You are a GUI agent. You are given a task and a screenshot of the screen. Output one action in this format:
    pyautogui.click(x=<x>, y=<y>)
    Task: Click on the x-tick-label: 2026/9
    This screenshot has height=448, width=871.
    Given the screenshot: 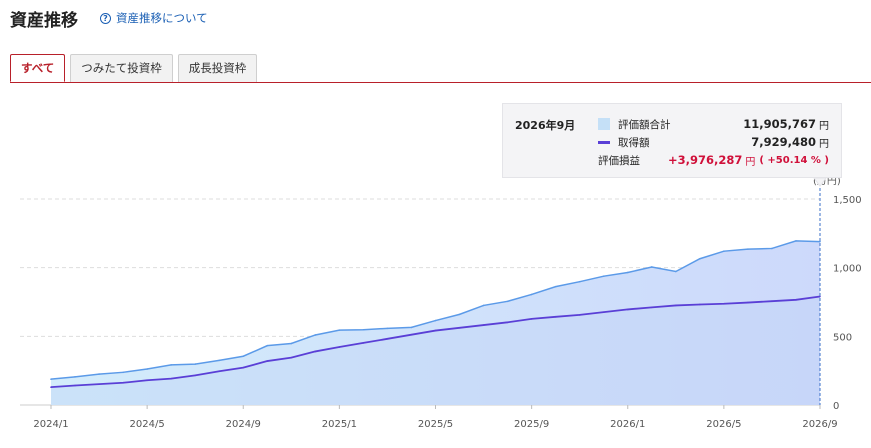 What is the action you would take?
    pyautogui.click(x=819, y=424)
    